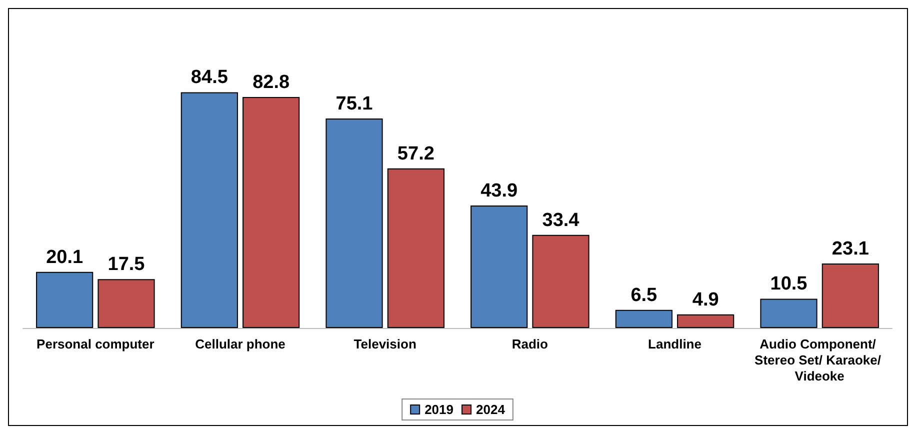 The image size is (916, 434). What do you see at coordinates (675, 344) in the screenshot?
I see `x-tick-label: Landline` at bounding box center [675, 344].